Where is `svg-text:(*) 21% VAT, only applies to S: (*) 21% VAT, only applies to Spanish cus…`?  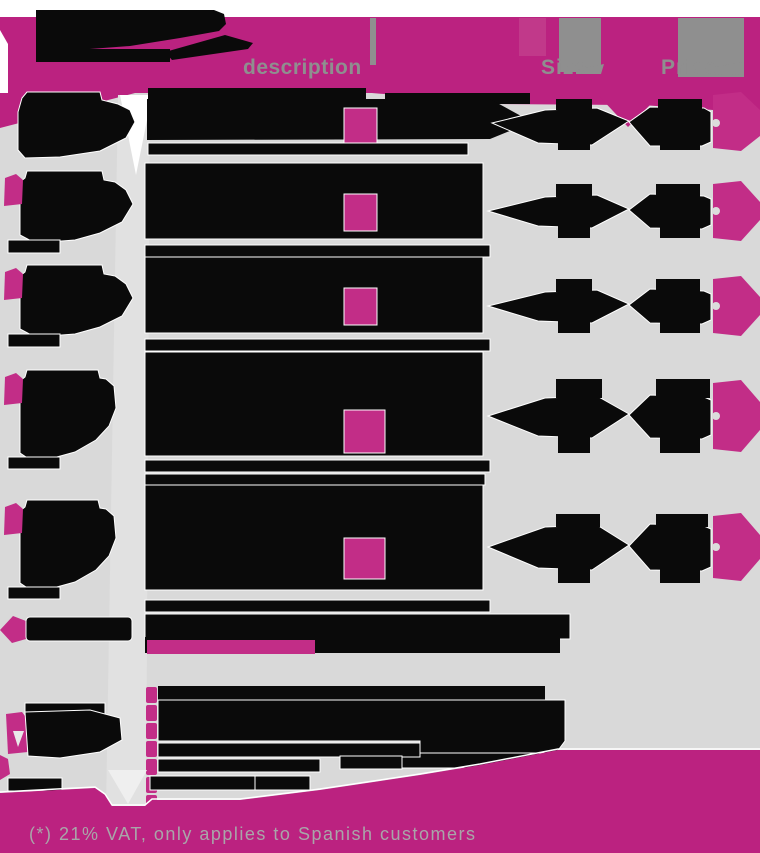 svg-text:(*) 21% VAT, only applies to S: (*) 21% VAT, only applies to Spanish cus… is located at coordinates (253, 834).